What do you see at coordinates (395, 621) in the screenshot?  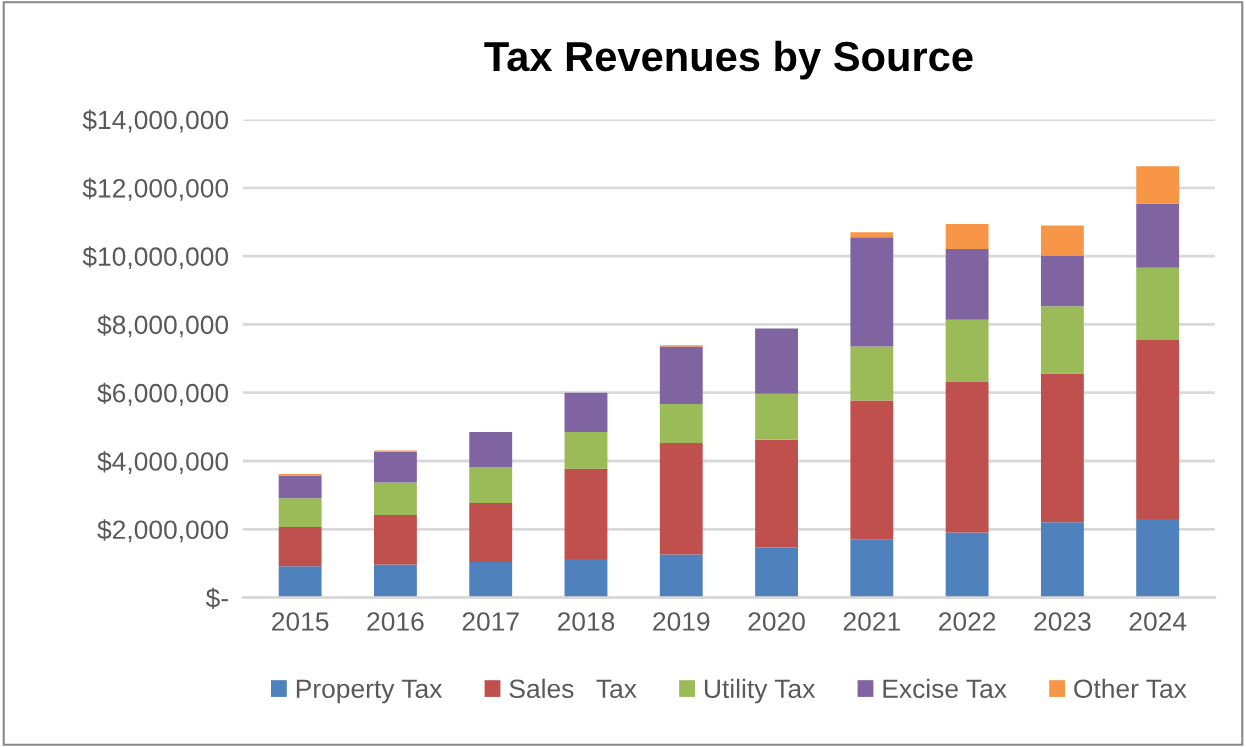 I see `x-tick-label: 2016` at bounding box center [395, 621].